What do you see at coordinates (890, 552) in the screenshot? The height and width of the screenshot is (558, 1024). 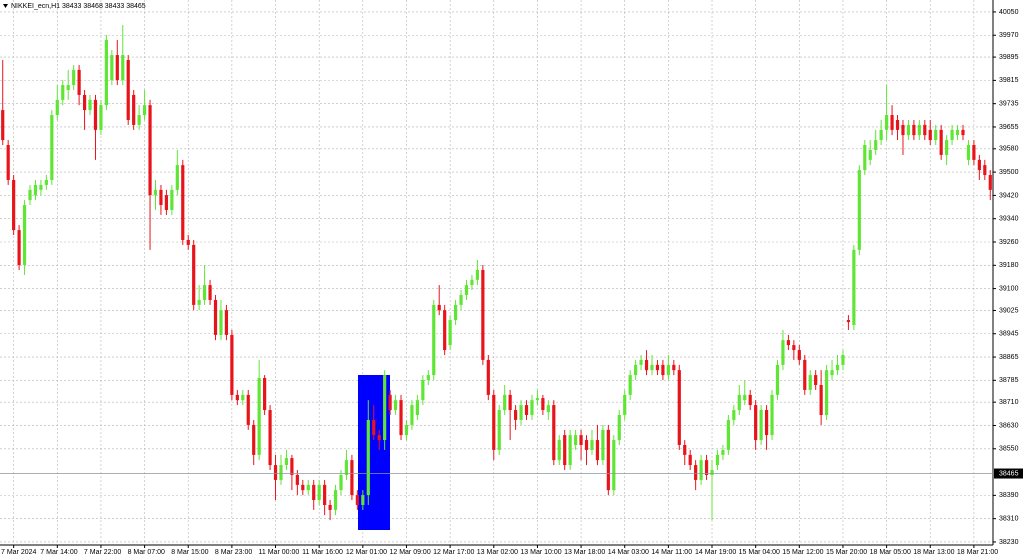 I see `x-tick-label: 18 Mar 05:00` at bounding box center [890, 552].